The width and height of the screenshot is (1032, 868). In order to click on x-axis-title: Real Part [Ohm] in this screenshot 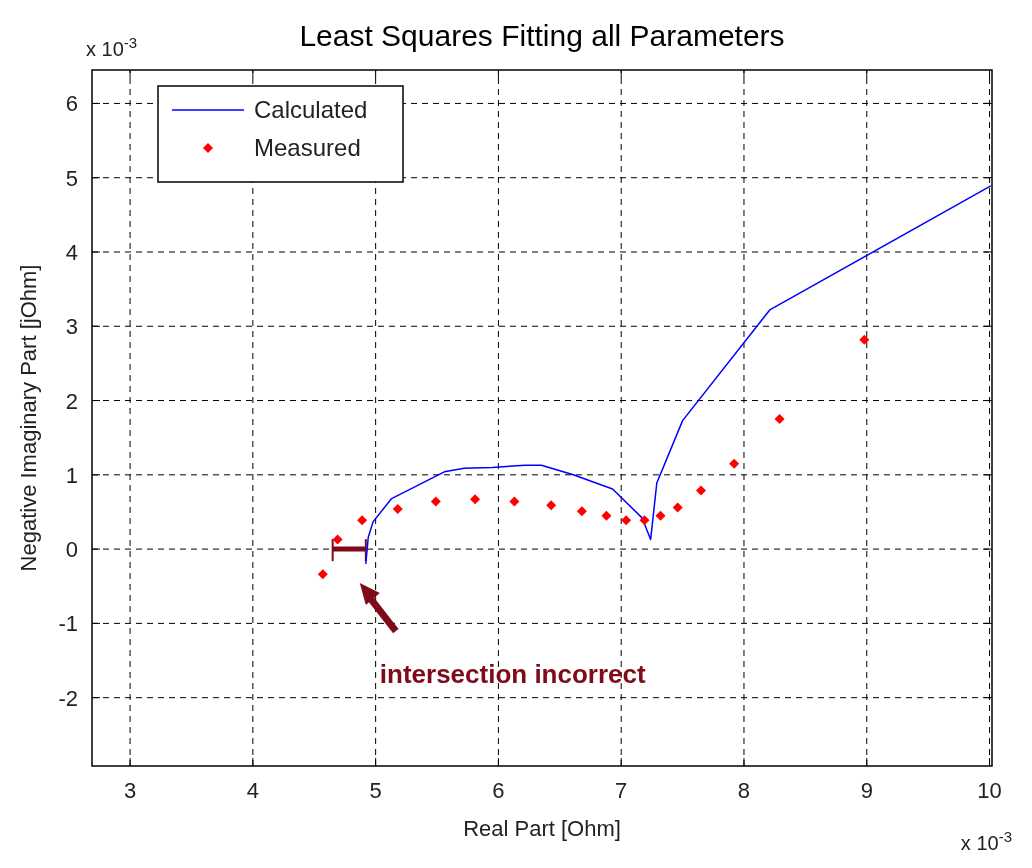, I will do `click(542, 828)`.